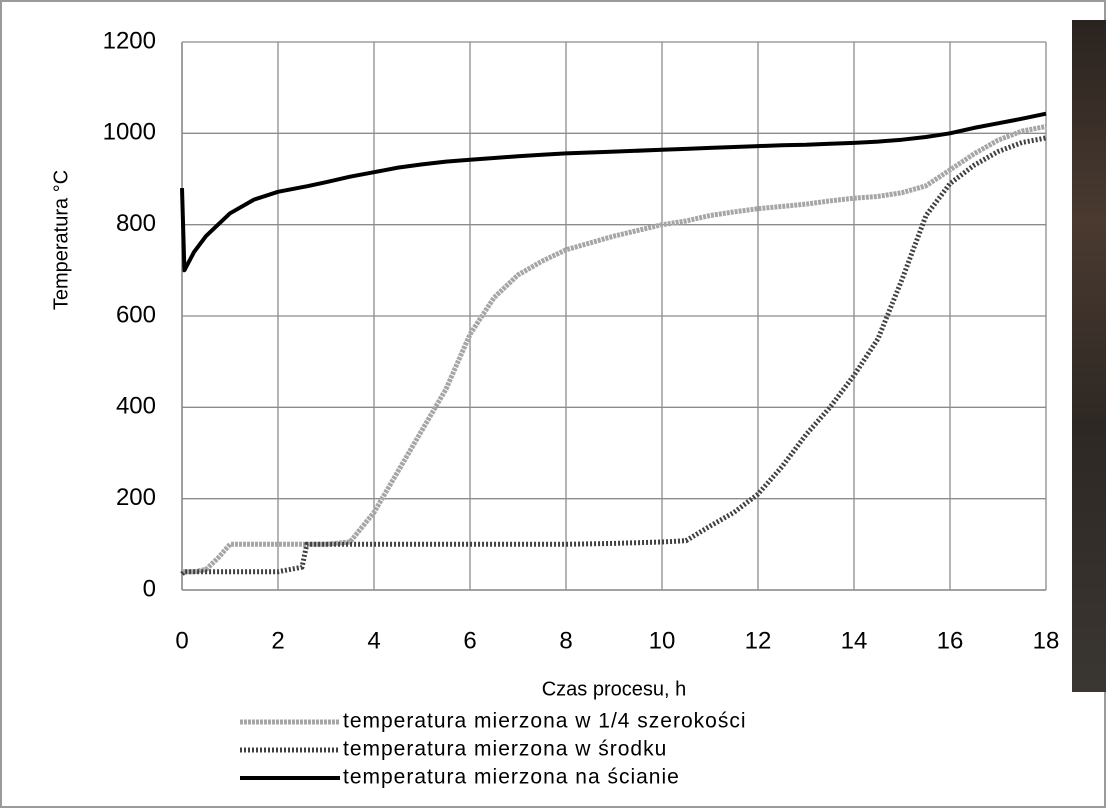 The width and height of the screenshot is (1106, 808). I want to click on x-tick-label: 0, so click(181, 640).